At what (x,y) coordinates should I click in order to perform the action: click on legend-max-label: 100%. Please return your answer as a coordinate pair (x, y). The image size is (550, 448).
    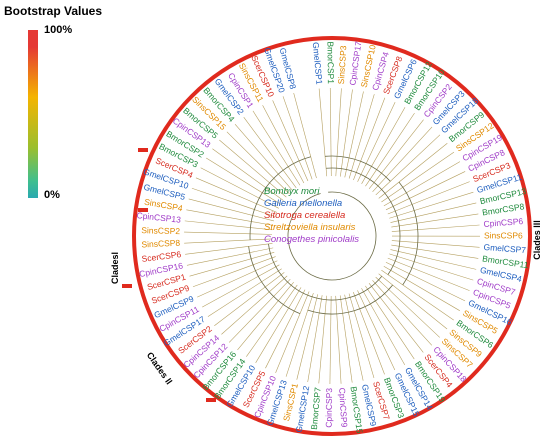
    Looking at the image, I should click on (58, 30).